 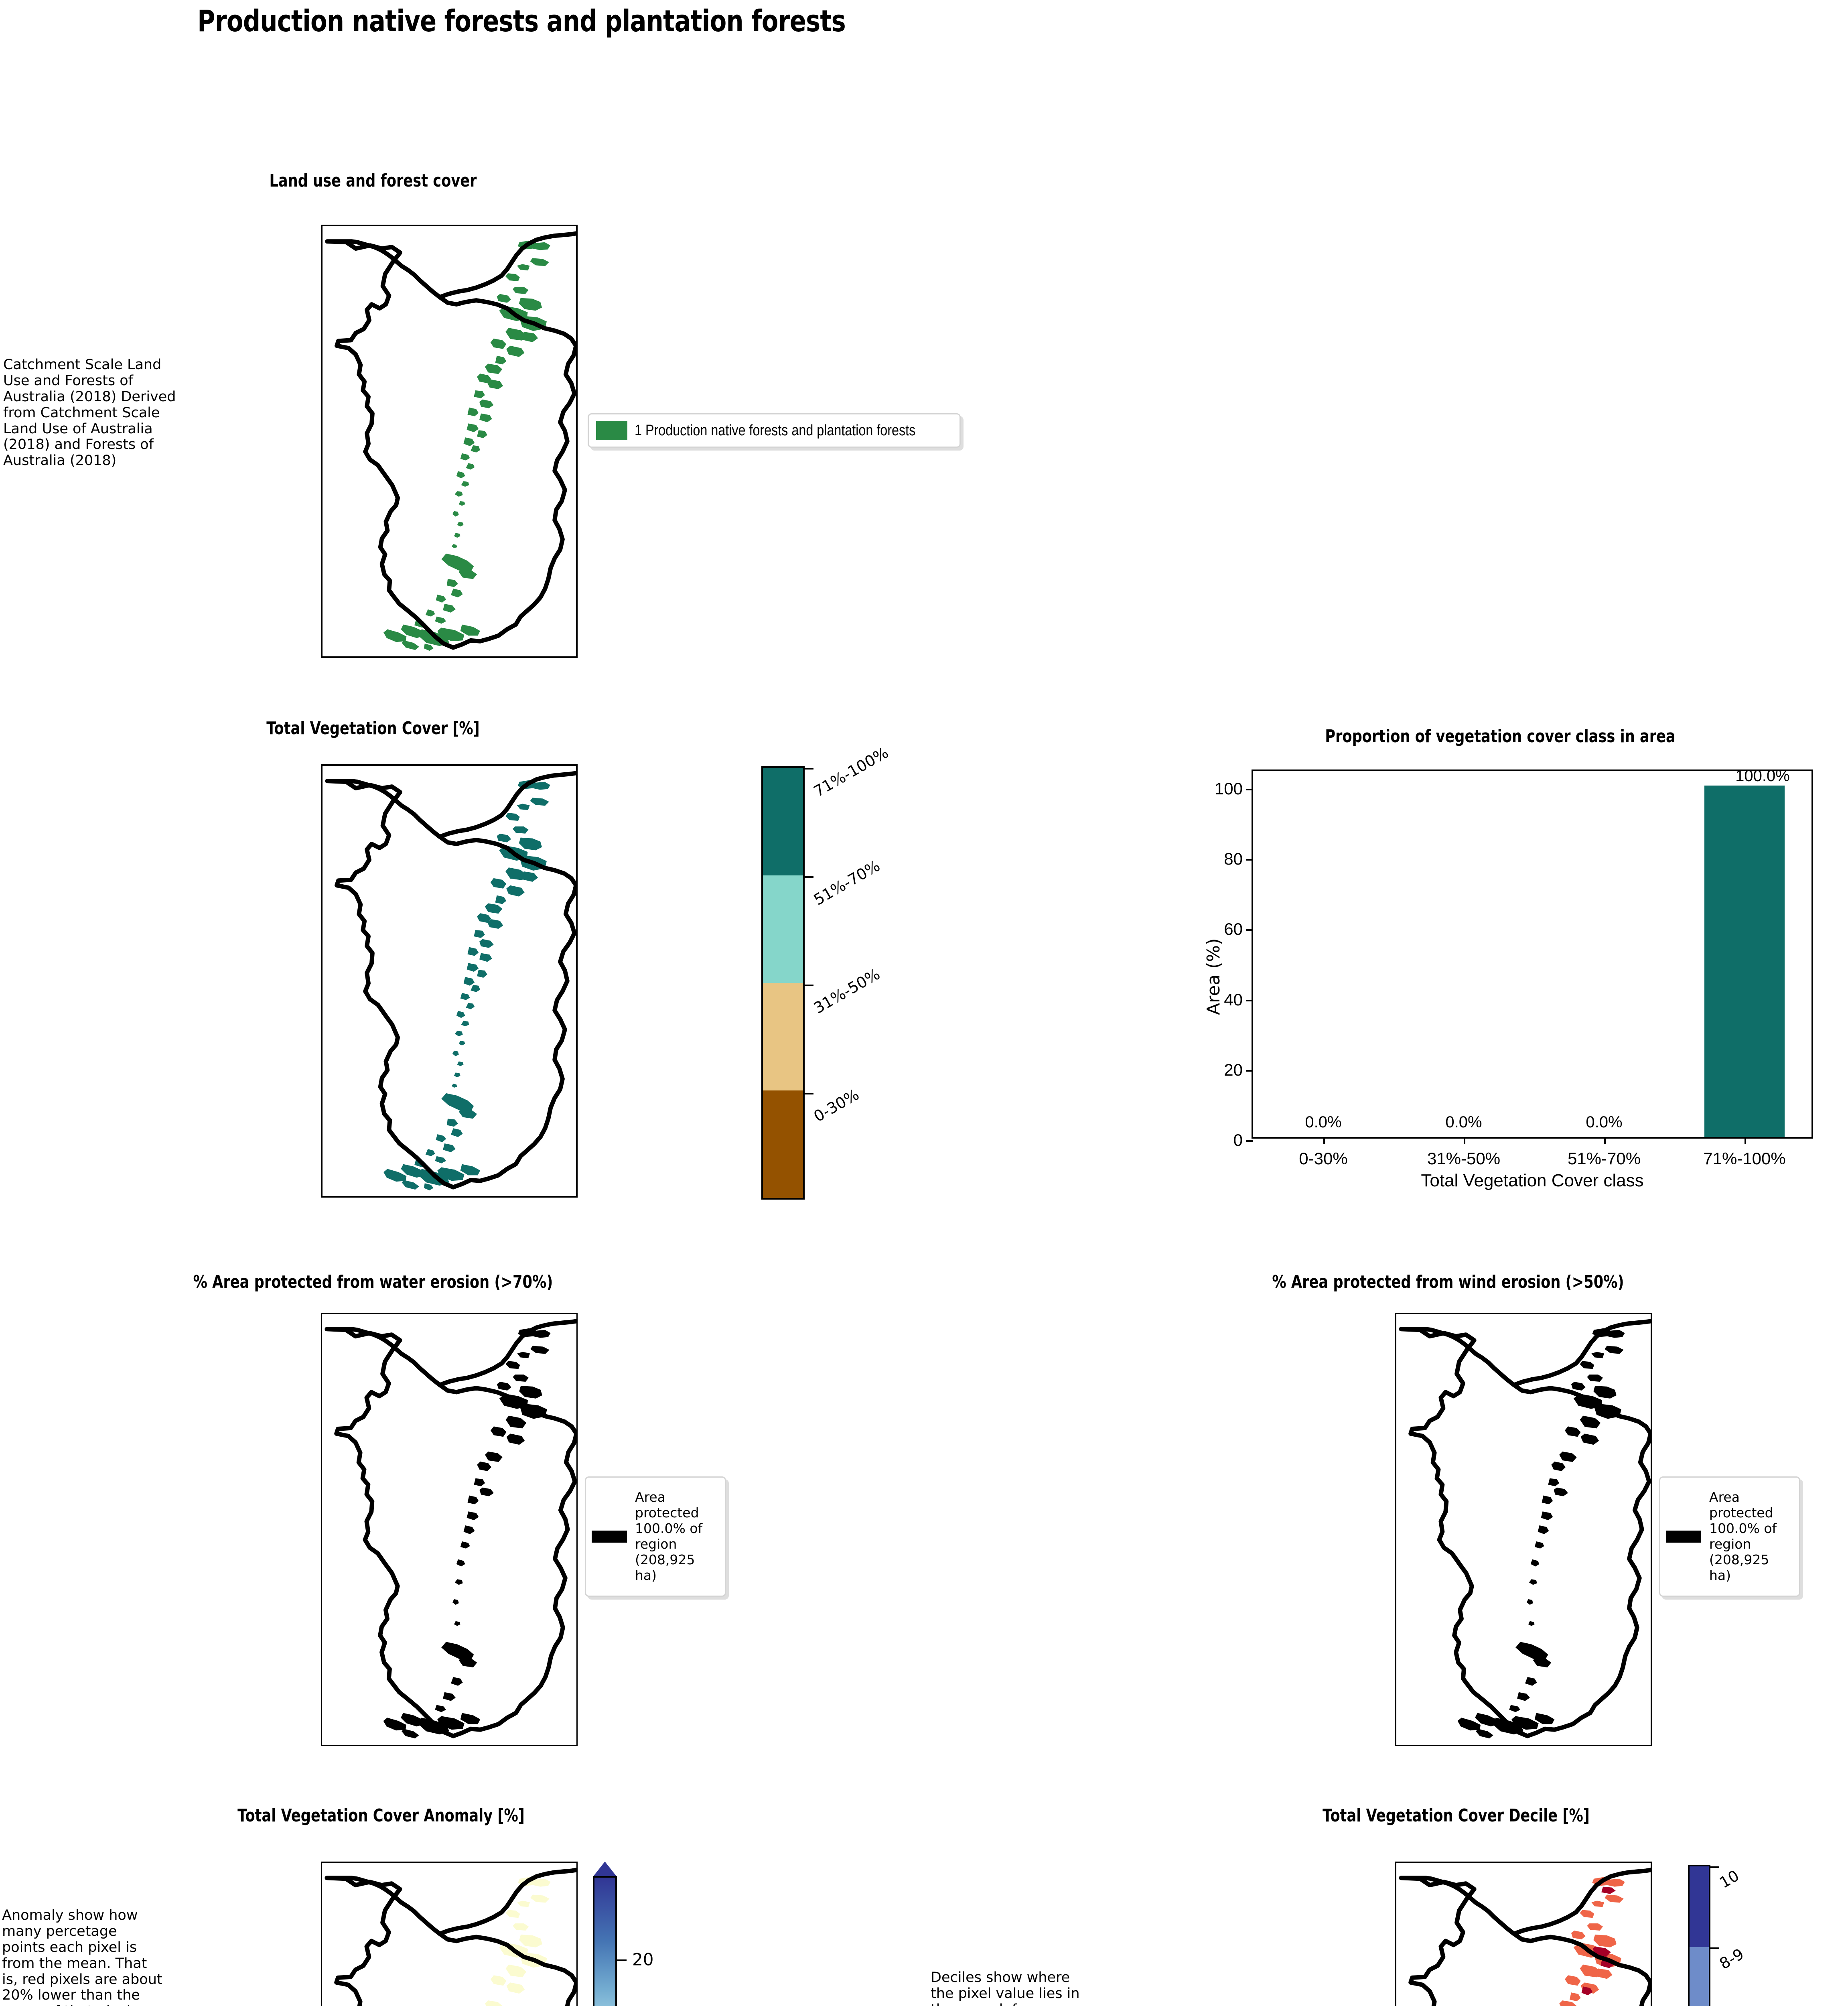 I want to click on bar-value-label-31-50: 0.0%, so click(x=1463, y=1122).